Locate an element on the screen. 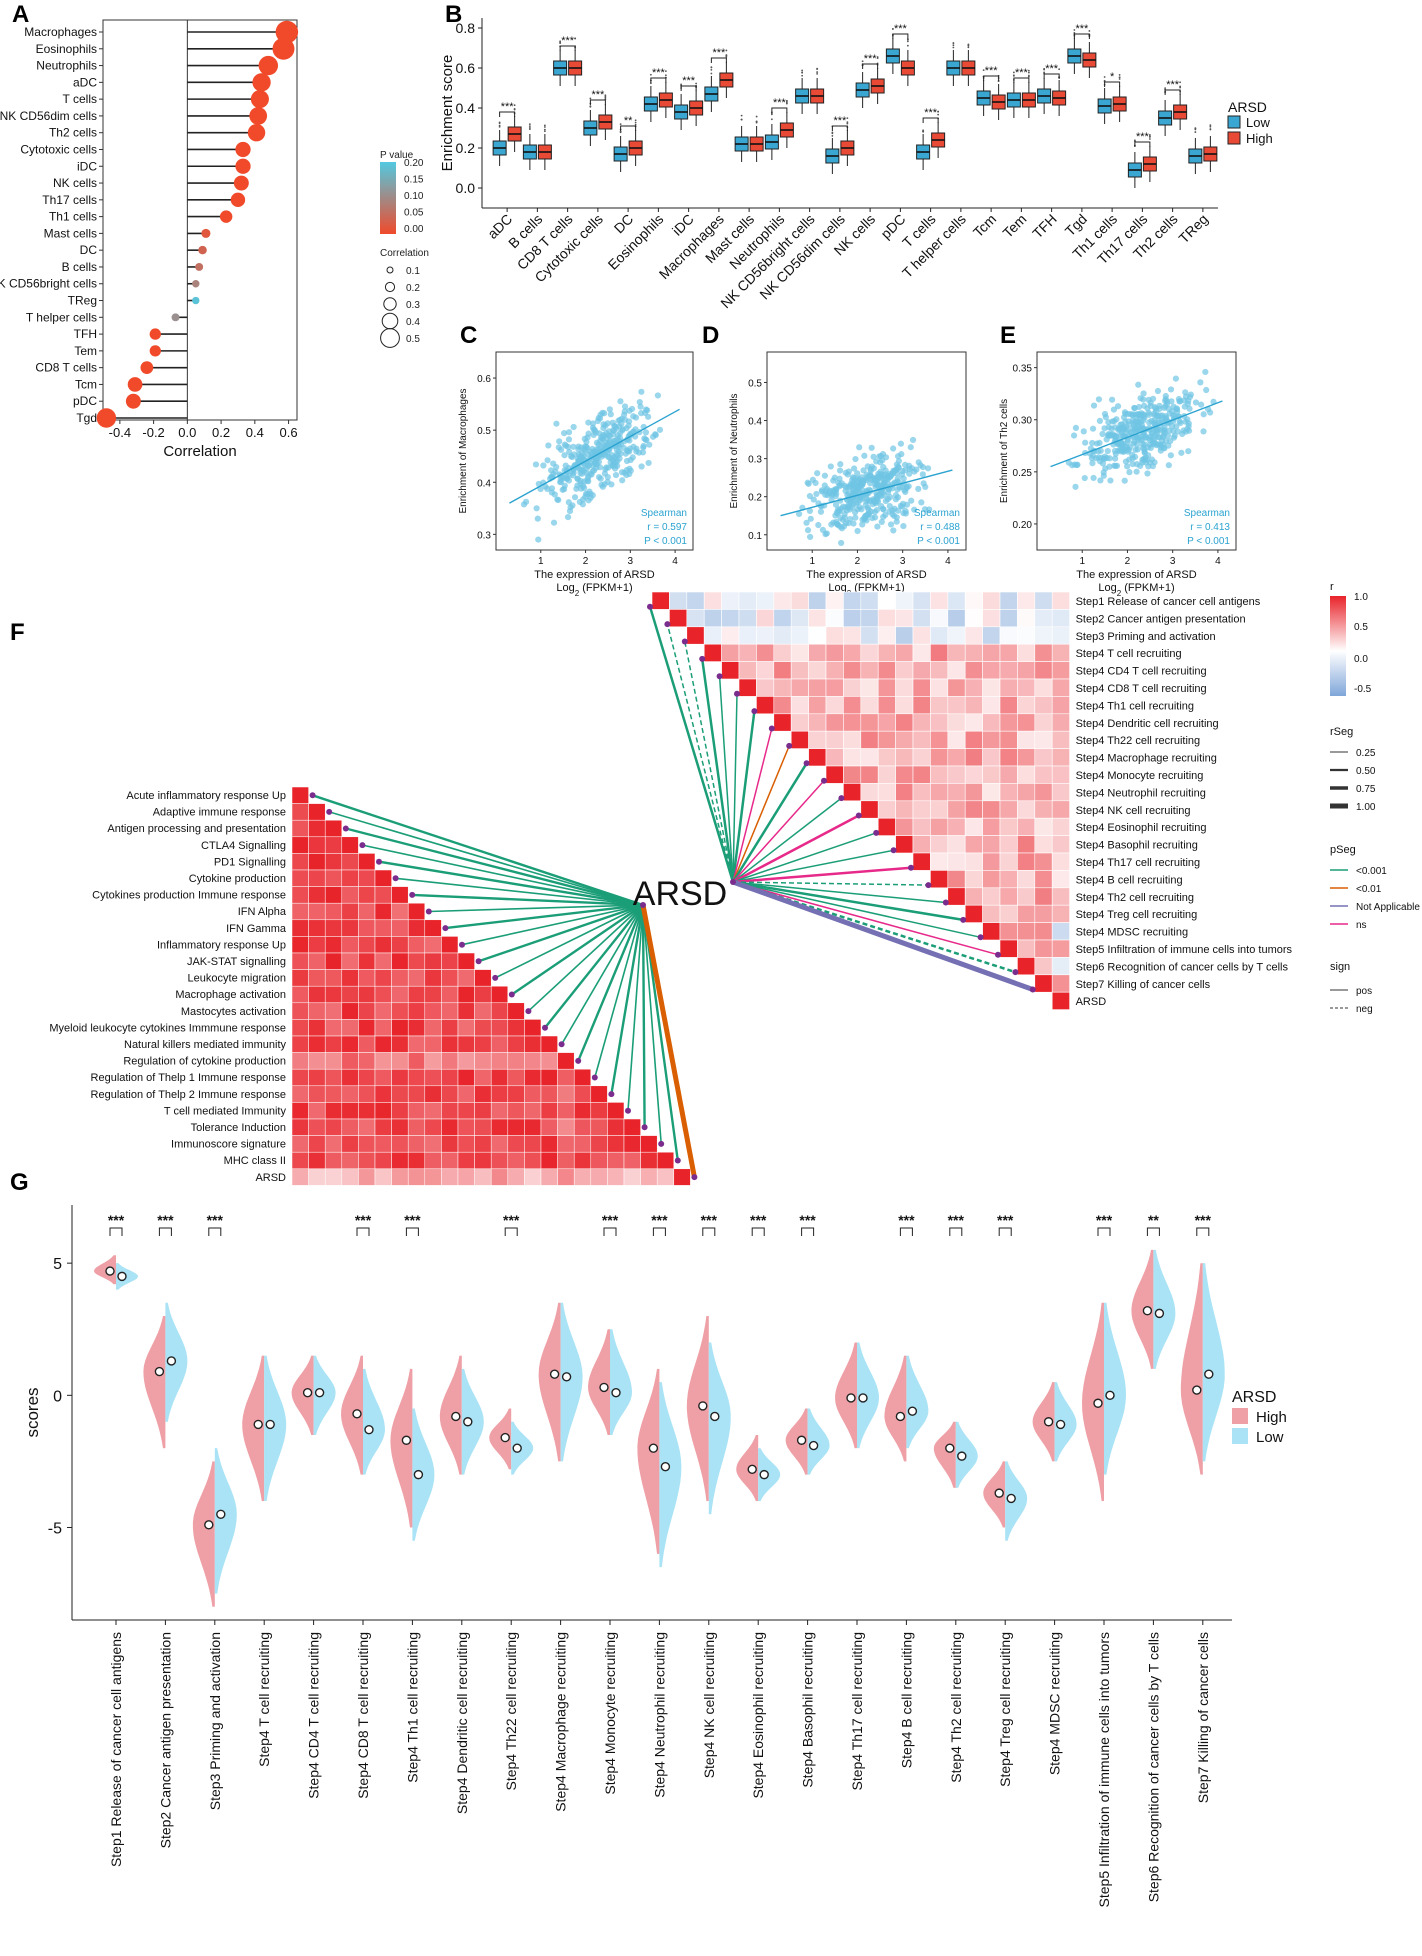  panel-b-sig-label: *** is located at coordinates (1173, 85).